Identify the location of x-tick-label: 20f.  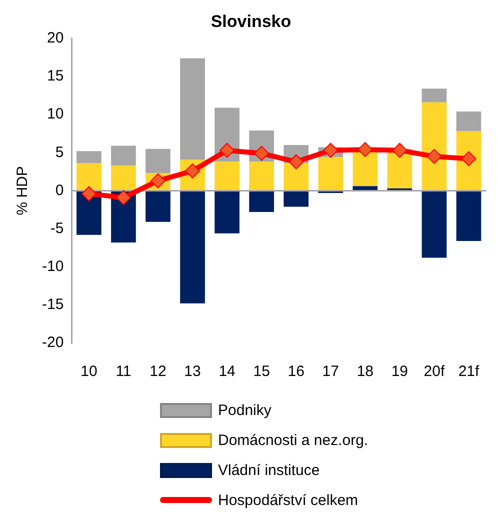
(435, 371).